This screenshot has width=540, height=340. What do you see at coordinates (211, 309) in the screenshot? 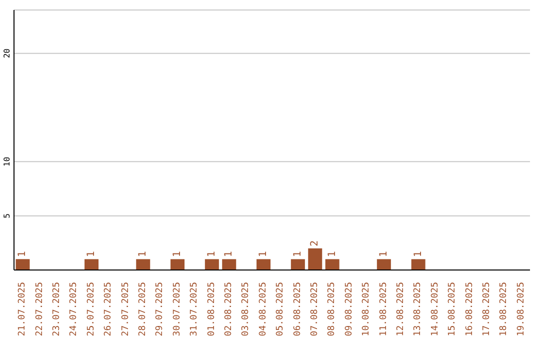
I see `x-tick-label: 01.08.2025` at bounding box center [211, 309].